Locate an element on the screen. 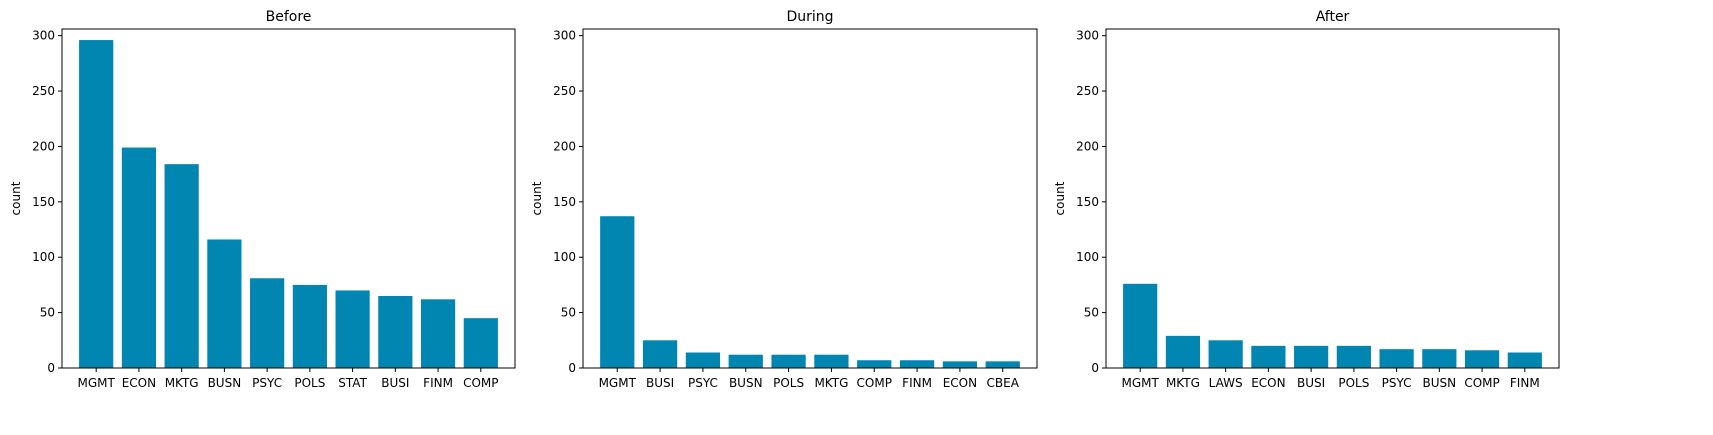  panel-title: Before is located at coordinates (289, 17).